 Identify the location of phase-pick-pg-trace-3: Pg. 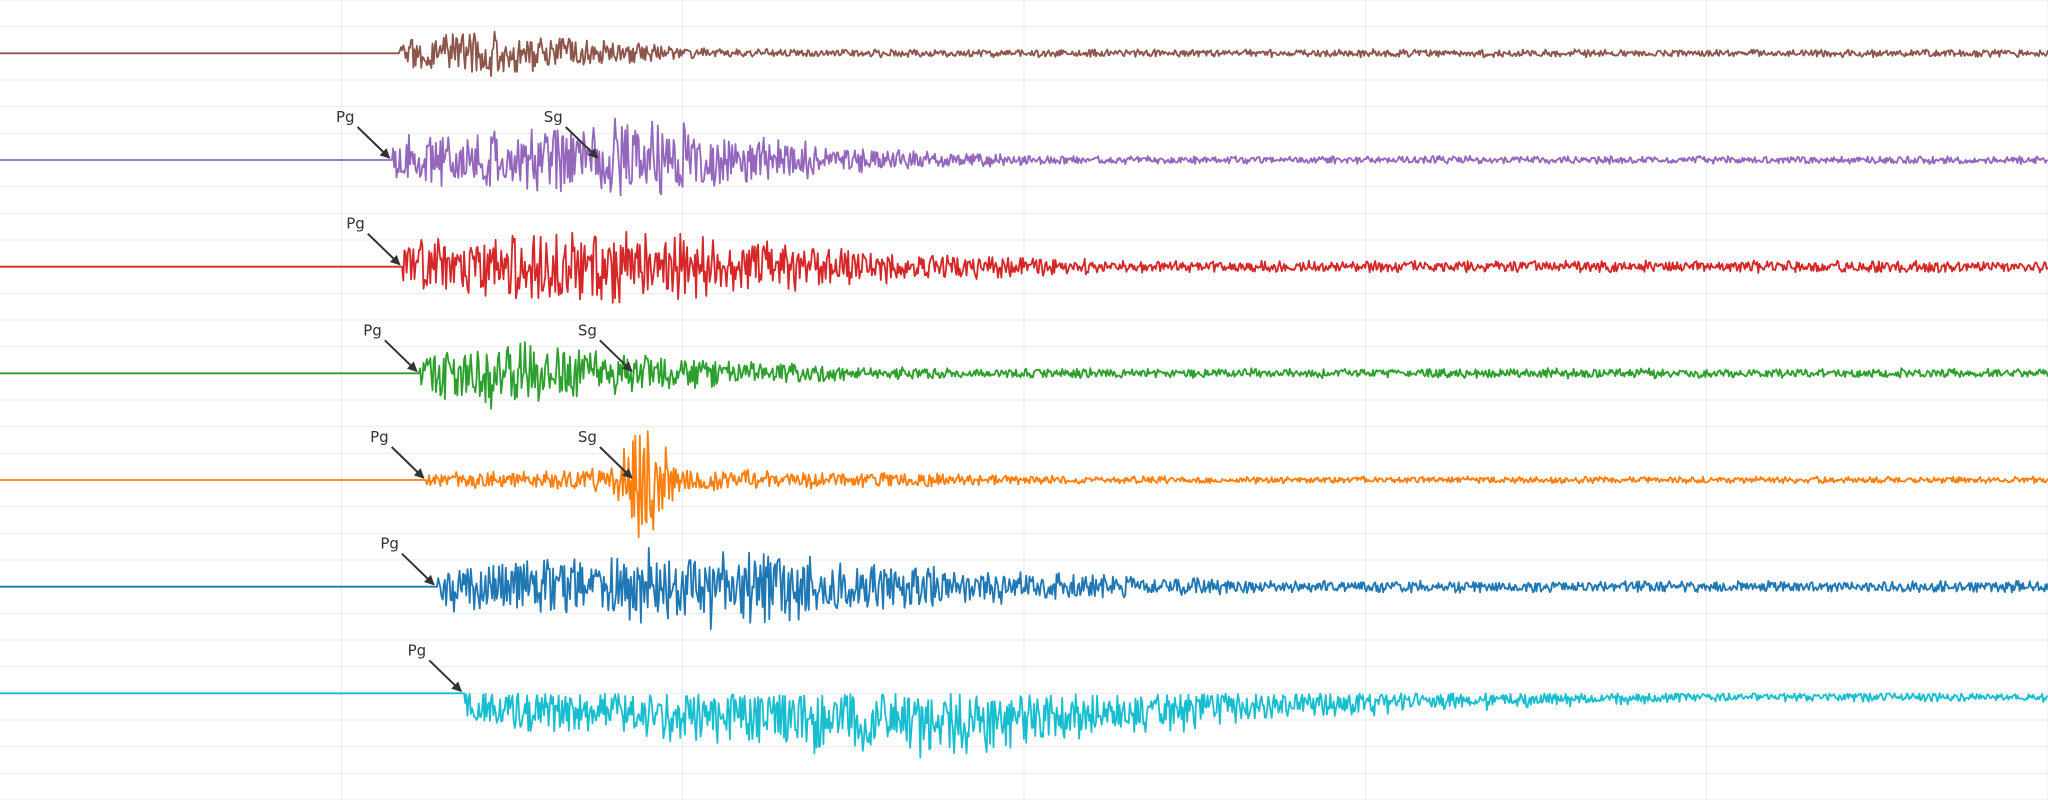
(373, 240).